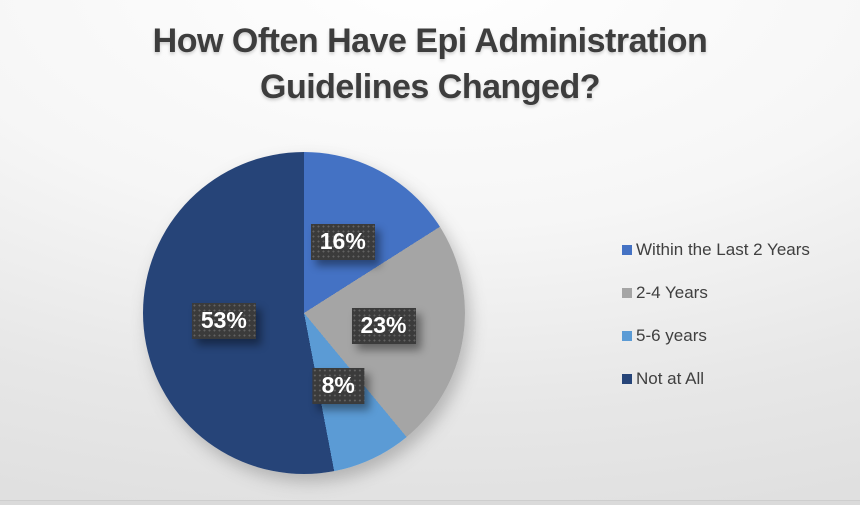 This screenshot has height=505, width=860. Describe the element at coordinates (430, 502) in the screenshot. I see `slide-bottom-edge` at that location.